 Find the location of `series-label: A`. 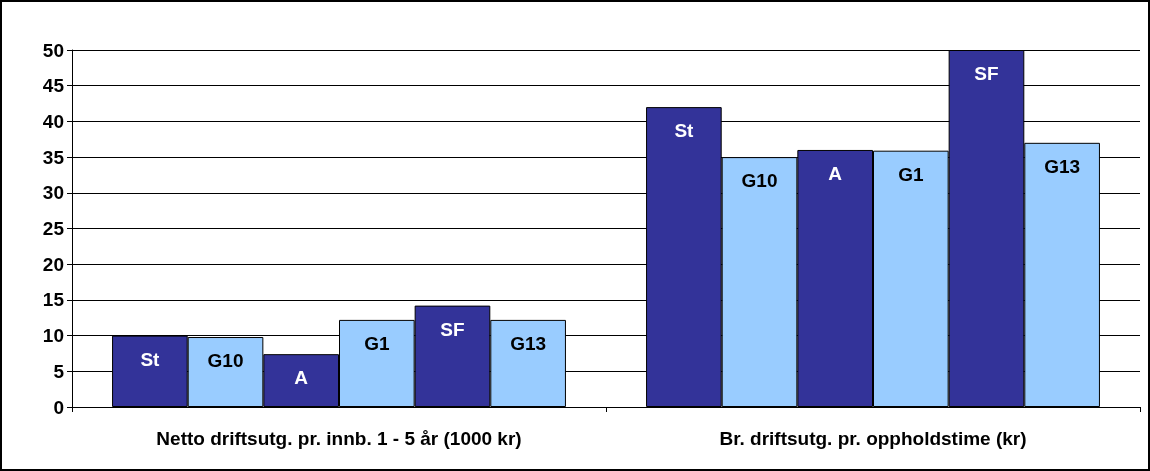

series-label: A is located at coordinates (301, 378).